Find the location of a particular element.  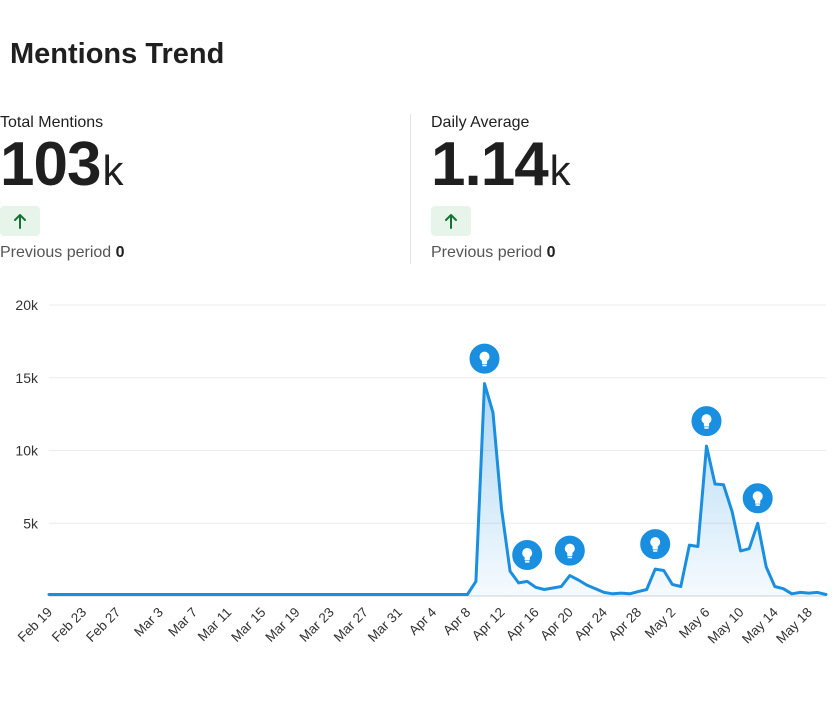

stat-value-row: 1.14k is located at coordinates (501, 165).